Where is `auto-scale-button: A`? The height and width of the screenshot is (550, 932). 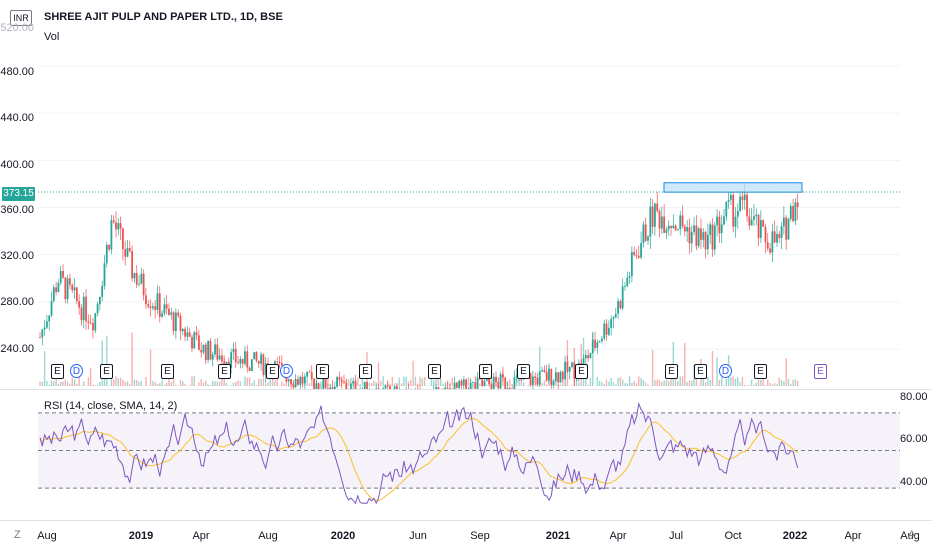
auto-scale-button: A is located at coordinates (911, 535).